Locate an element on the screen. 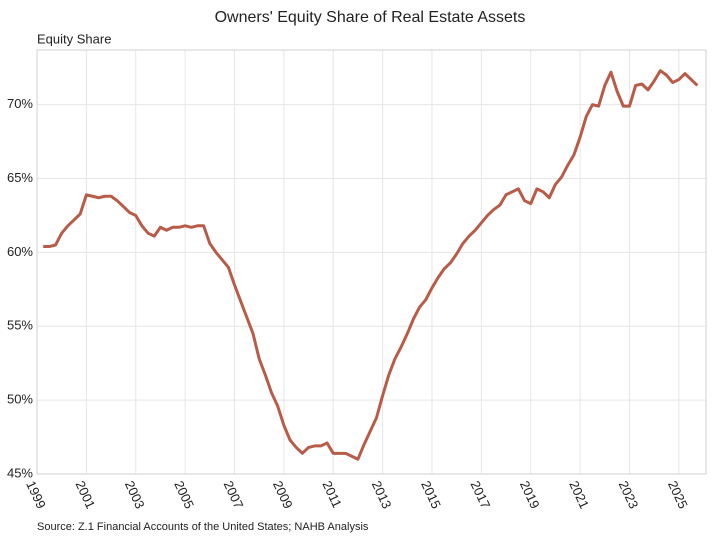 This screenshot has height=540, width=714. y-tick-label: 60% is located at coordinates (20, 251).